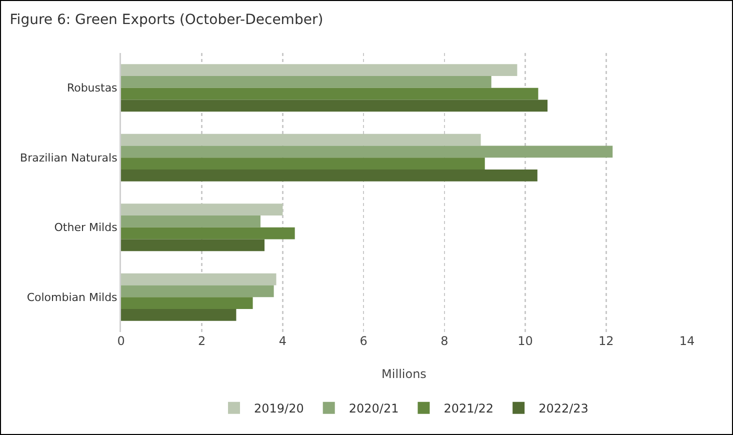 The image size is (733, 435). I want to click on x-tick-label: 14, so click(687, 341).